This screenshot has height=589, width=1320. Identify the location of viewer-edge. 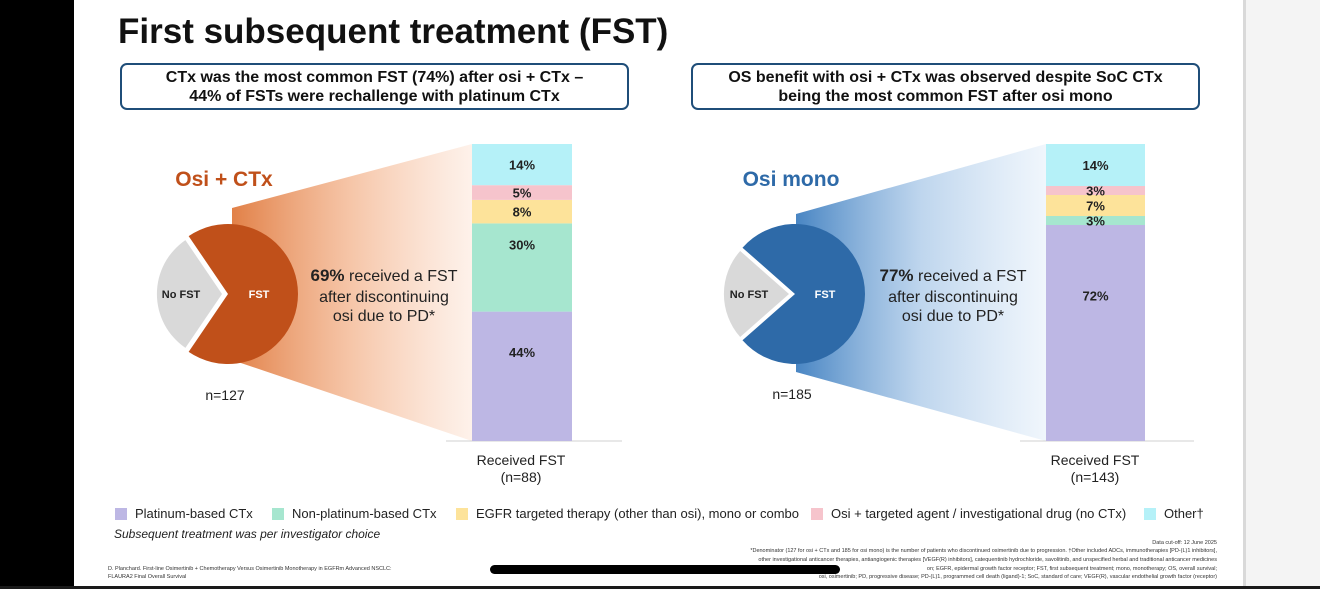
(1283, 294).